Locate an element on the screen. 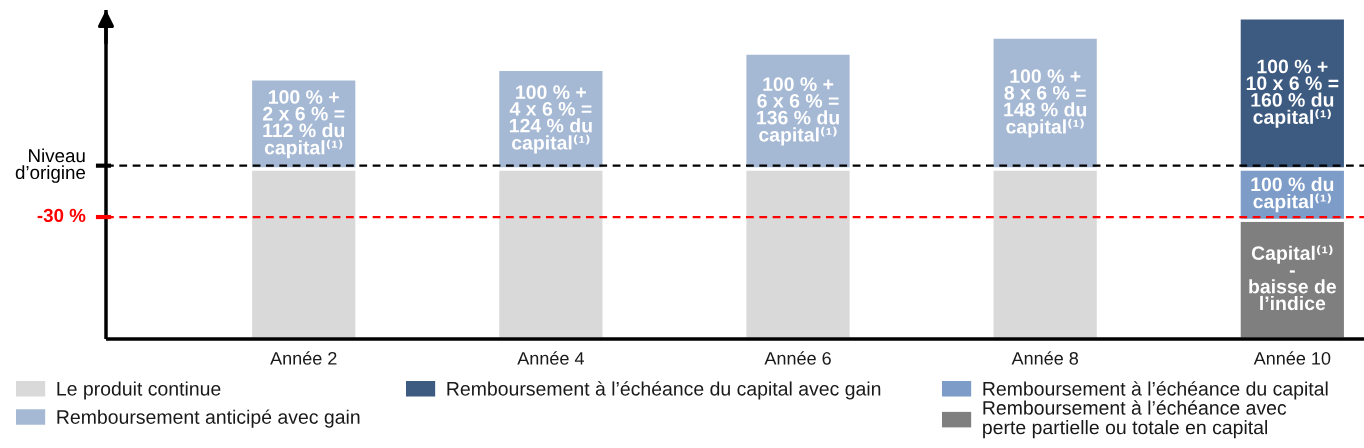 The height and width of the screenshot is (448, 1364). legend-label: Le produit continue is located at coordinates (139, 390).